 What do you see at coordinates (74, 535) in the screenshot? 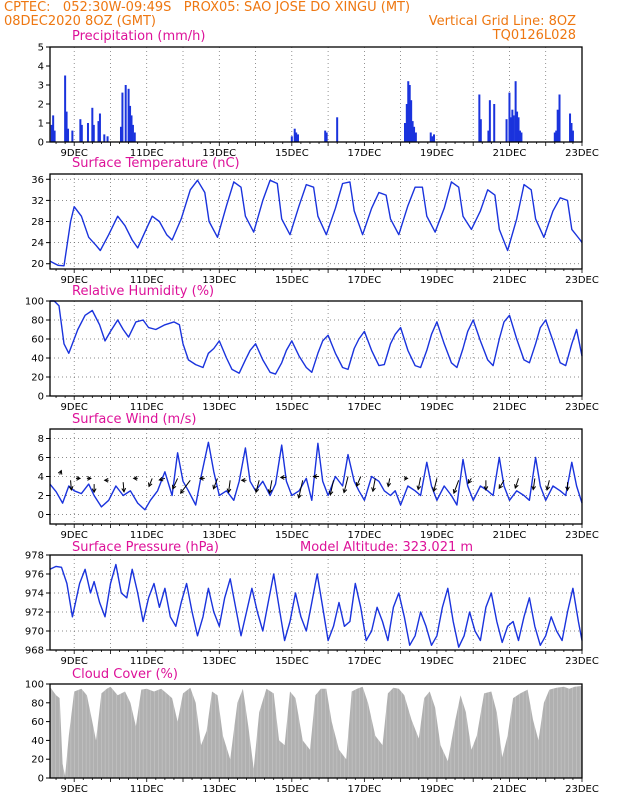
I see `wind-xtick-label: 9DEC` at bounding box center [74, 535].